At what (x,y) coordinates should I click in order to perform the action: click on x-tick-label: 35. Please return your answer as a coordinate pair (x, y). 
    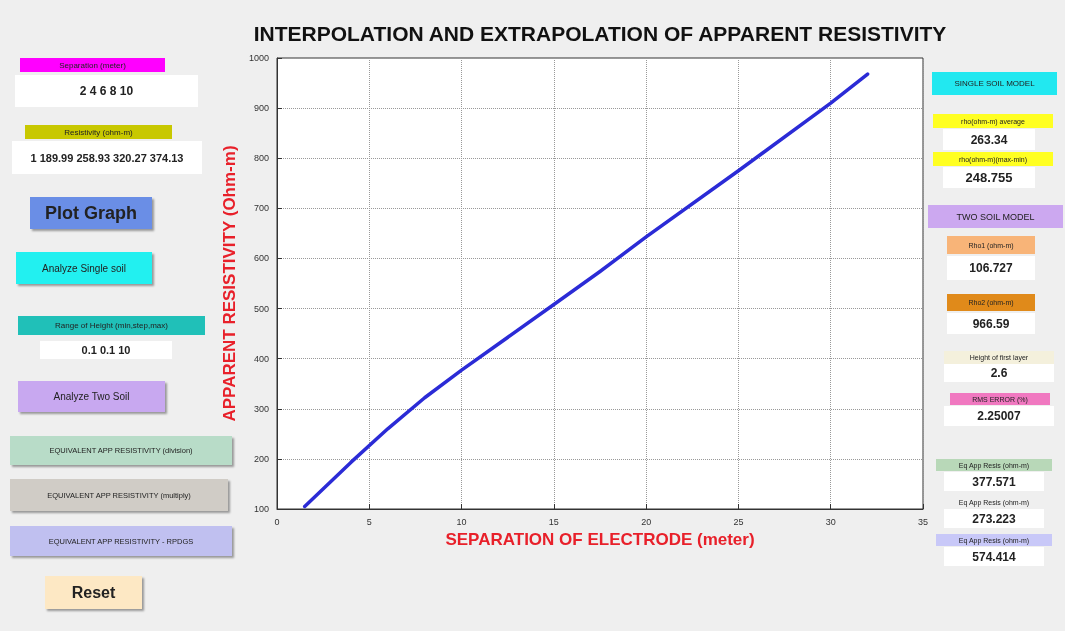
    Looking at the image, I should click on (923, 521).